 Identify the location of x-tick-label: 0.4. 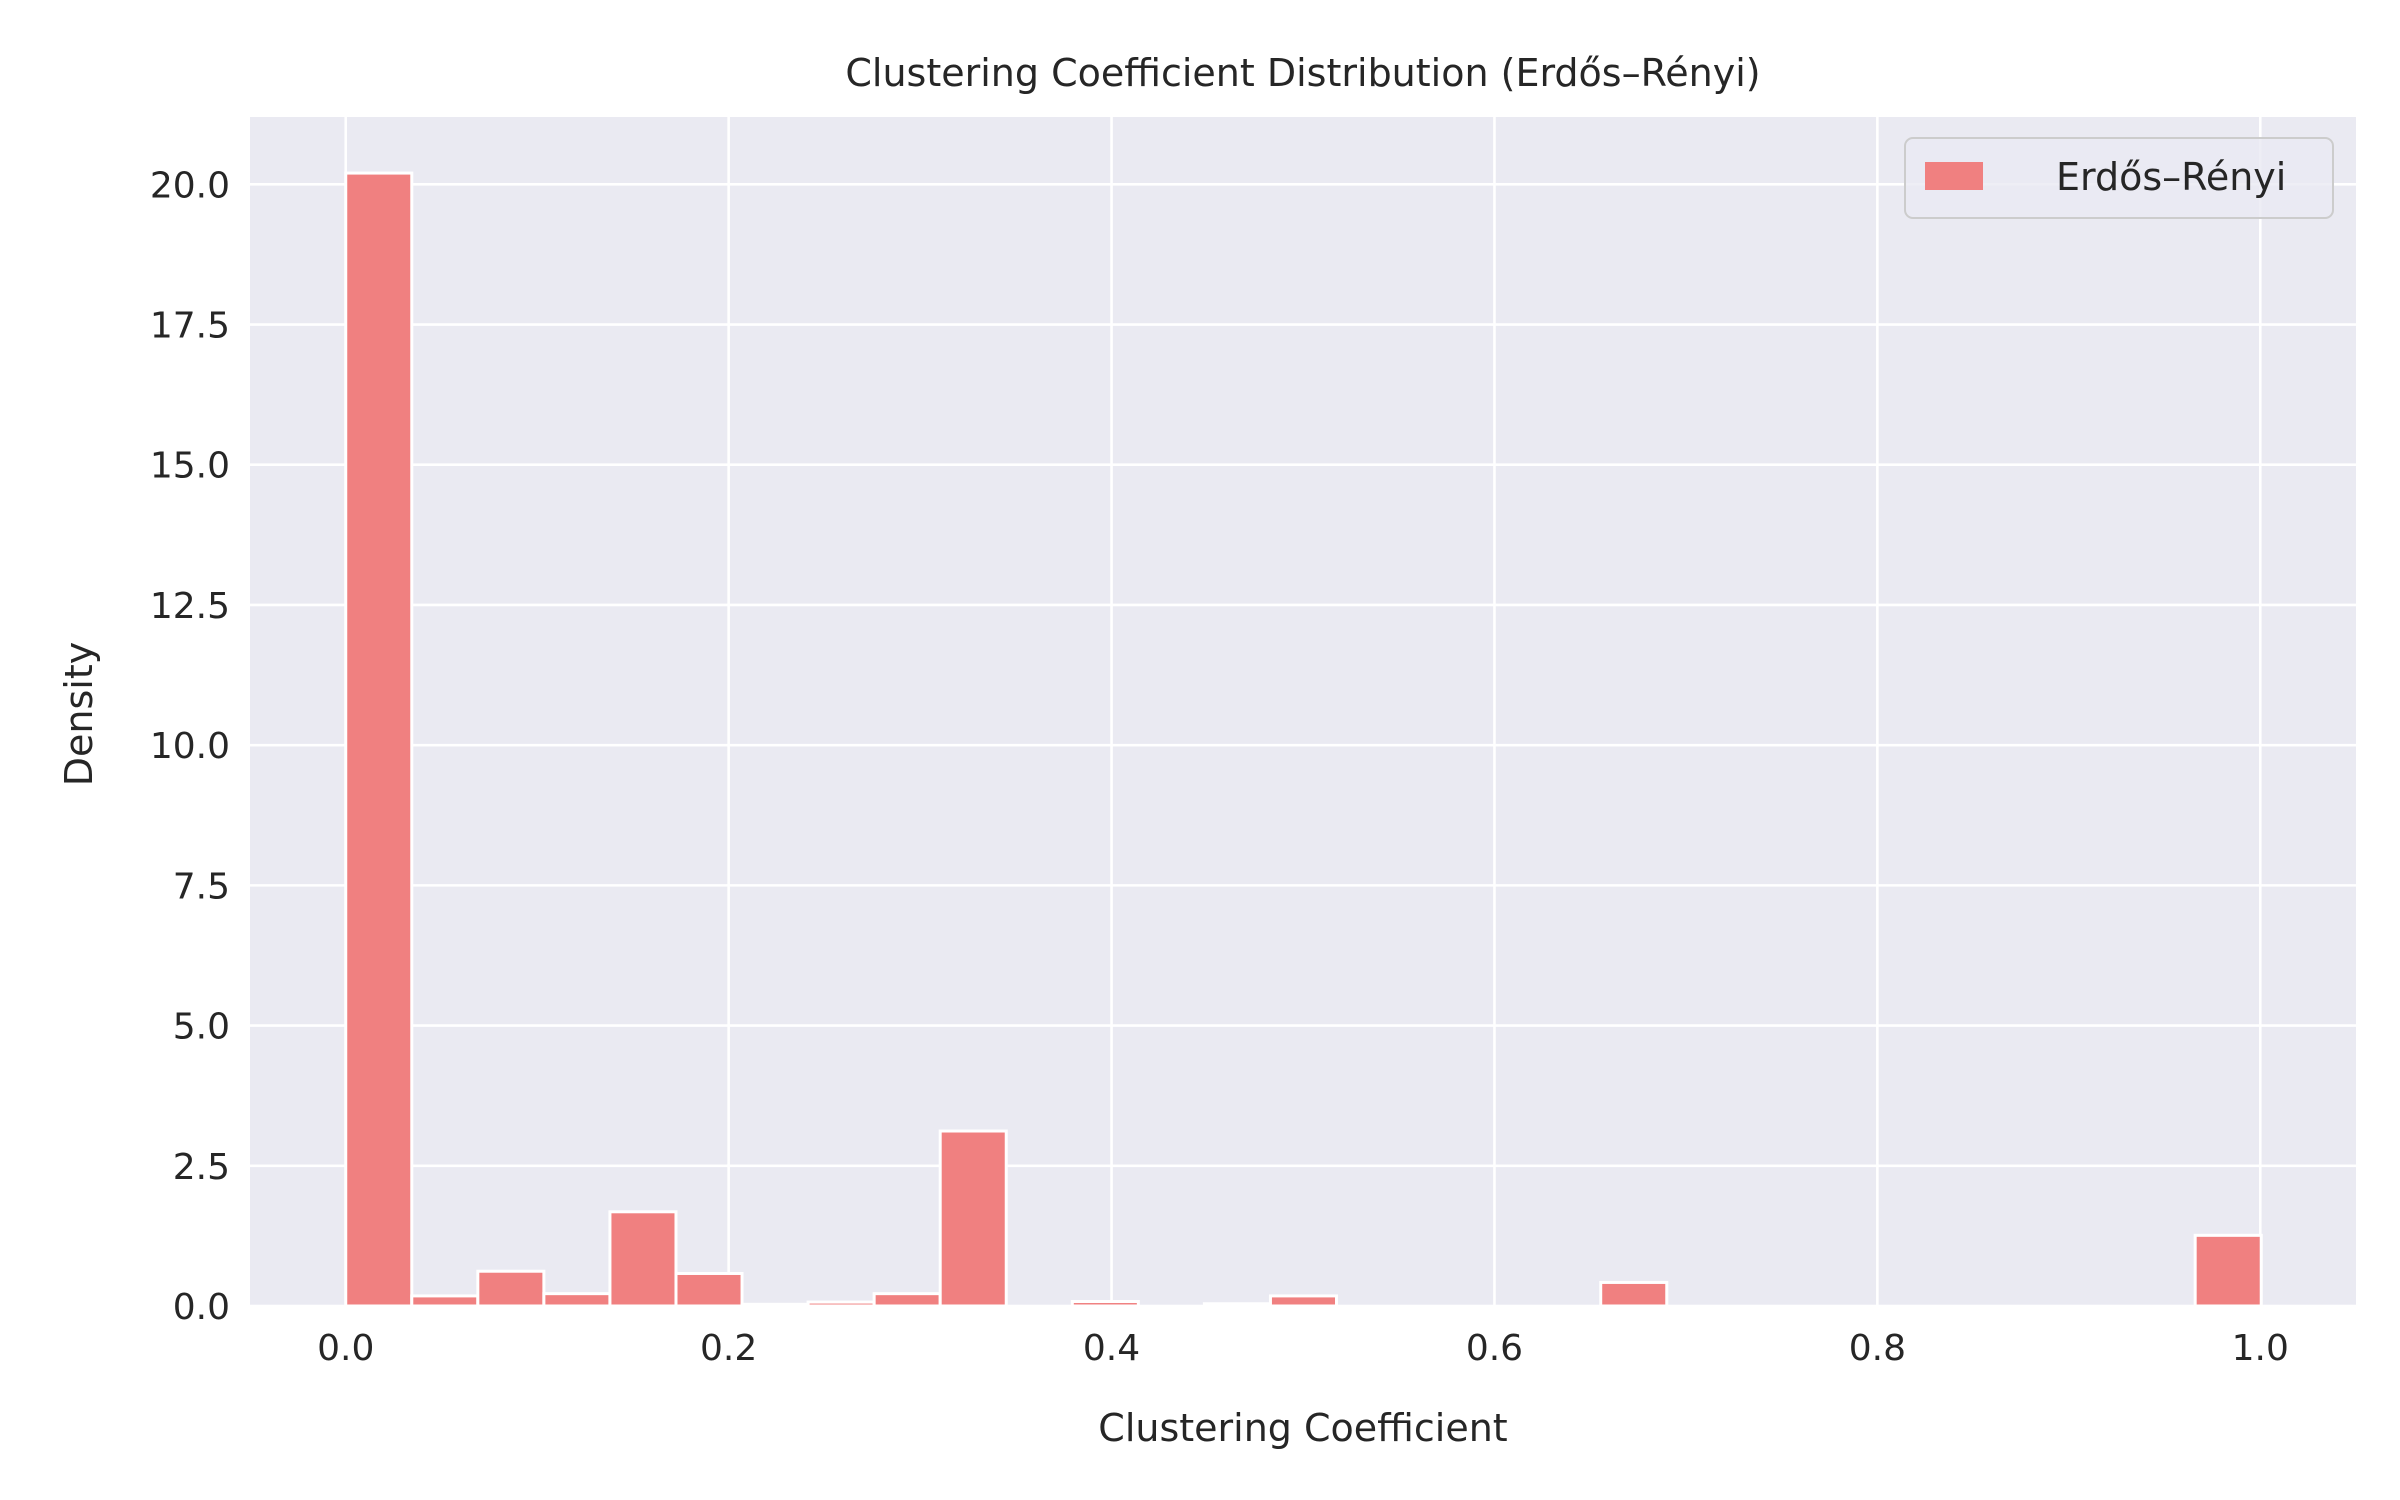
(1111, 1348).